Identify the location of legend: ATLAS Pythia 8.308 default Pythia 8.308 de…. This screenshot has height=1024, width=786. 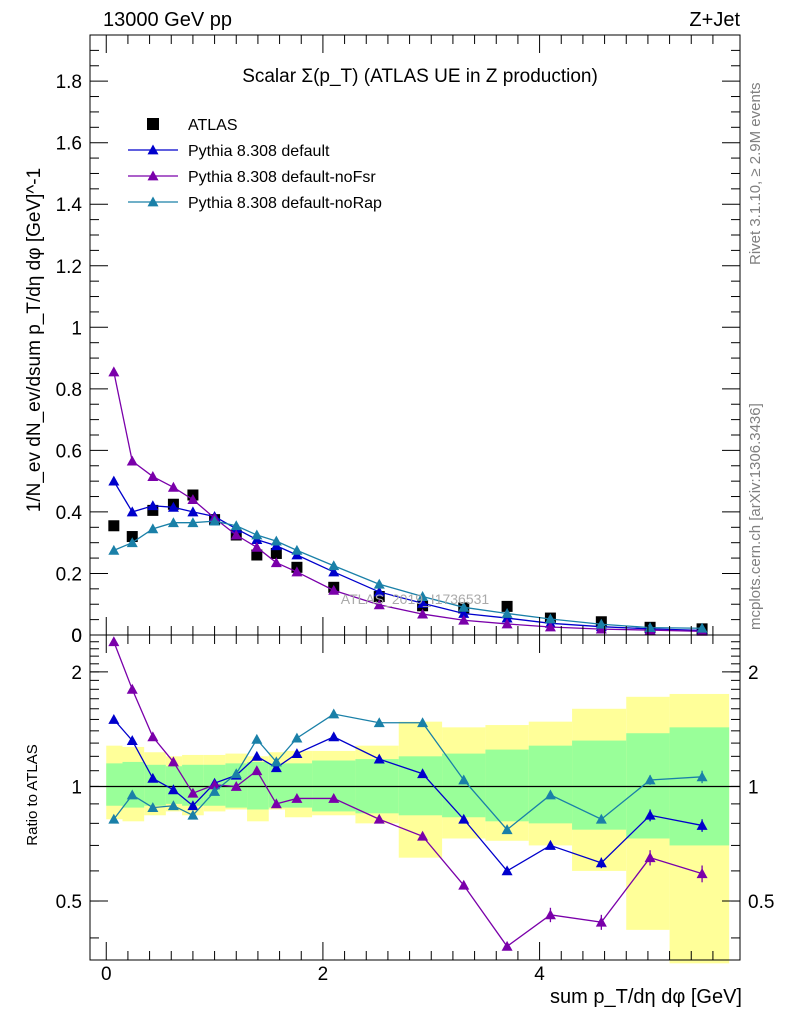
(255, 164).